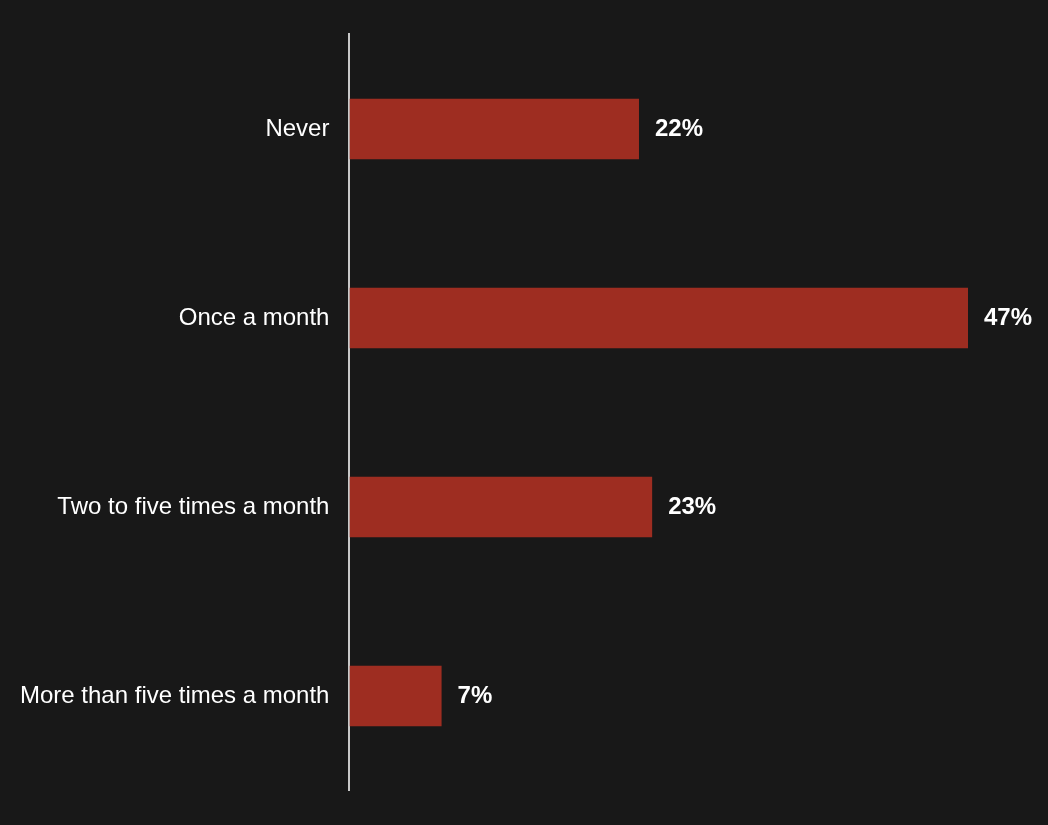 The image size is (1048, 825). I want to click on y-tick-label: Never, so click(297, 127).